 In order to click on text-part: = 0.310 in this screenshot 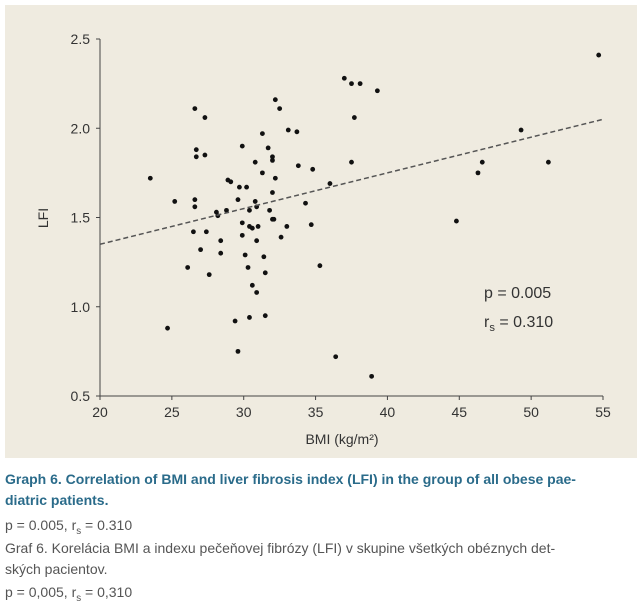, I will do `click(106, 525)`.